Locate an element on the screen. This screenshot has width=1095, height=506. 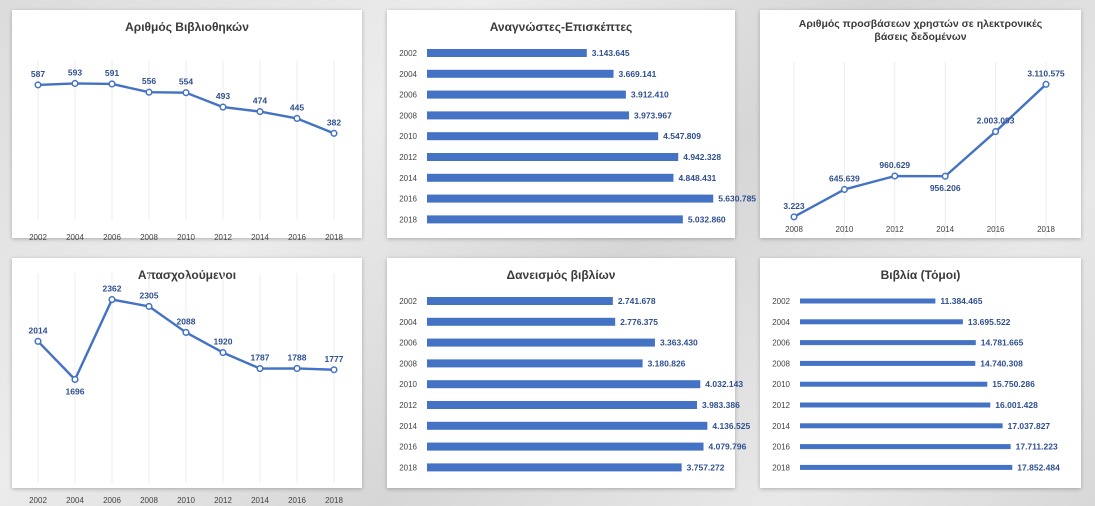
data-label: 16.001.428 is located at coordinates (1016, 405).